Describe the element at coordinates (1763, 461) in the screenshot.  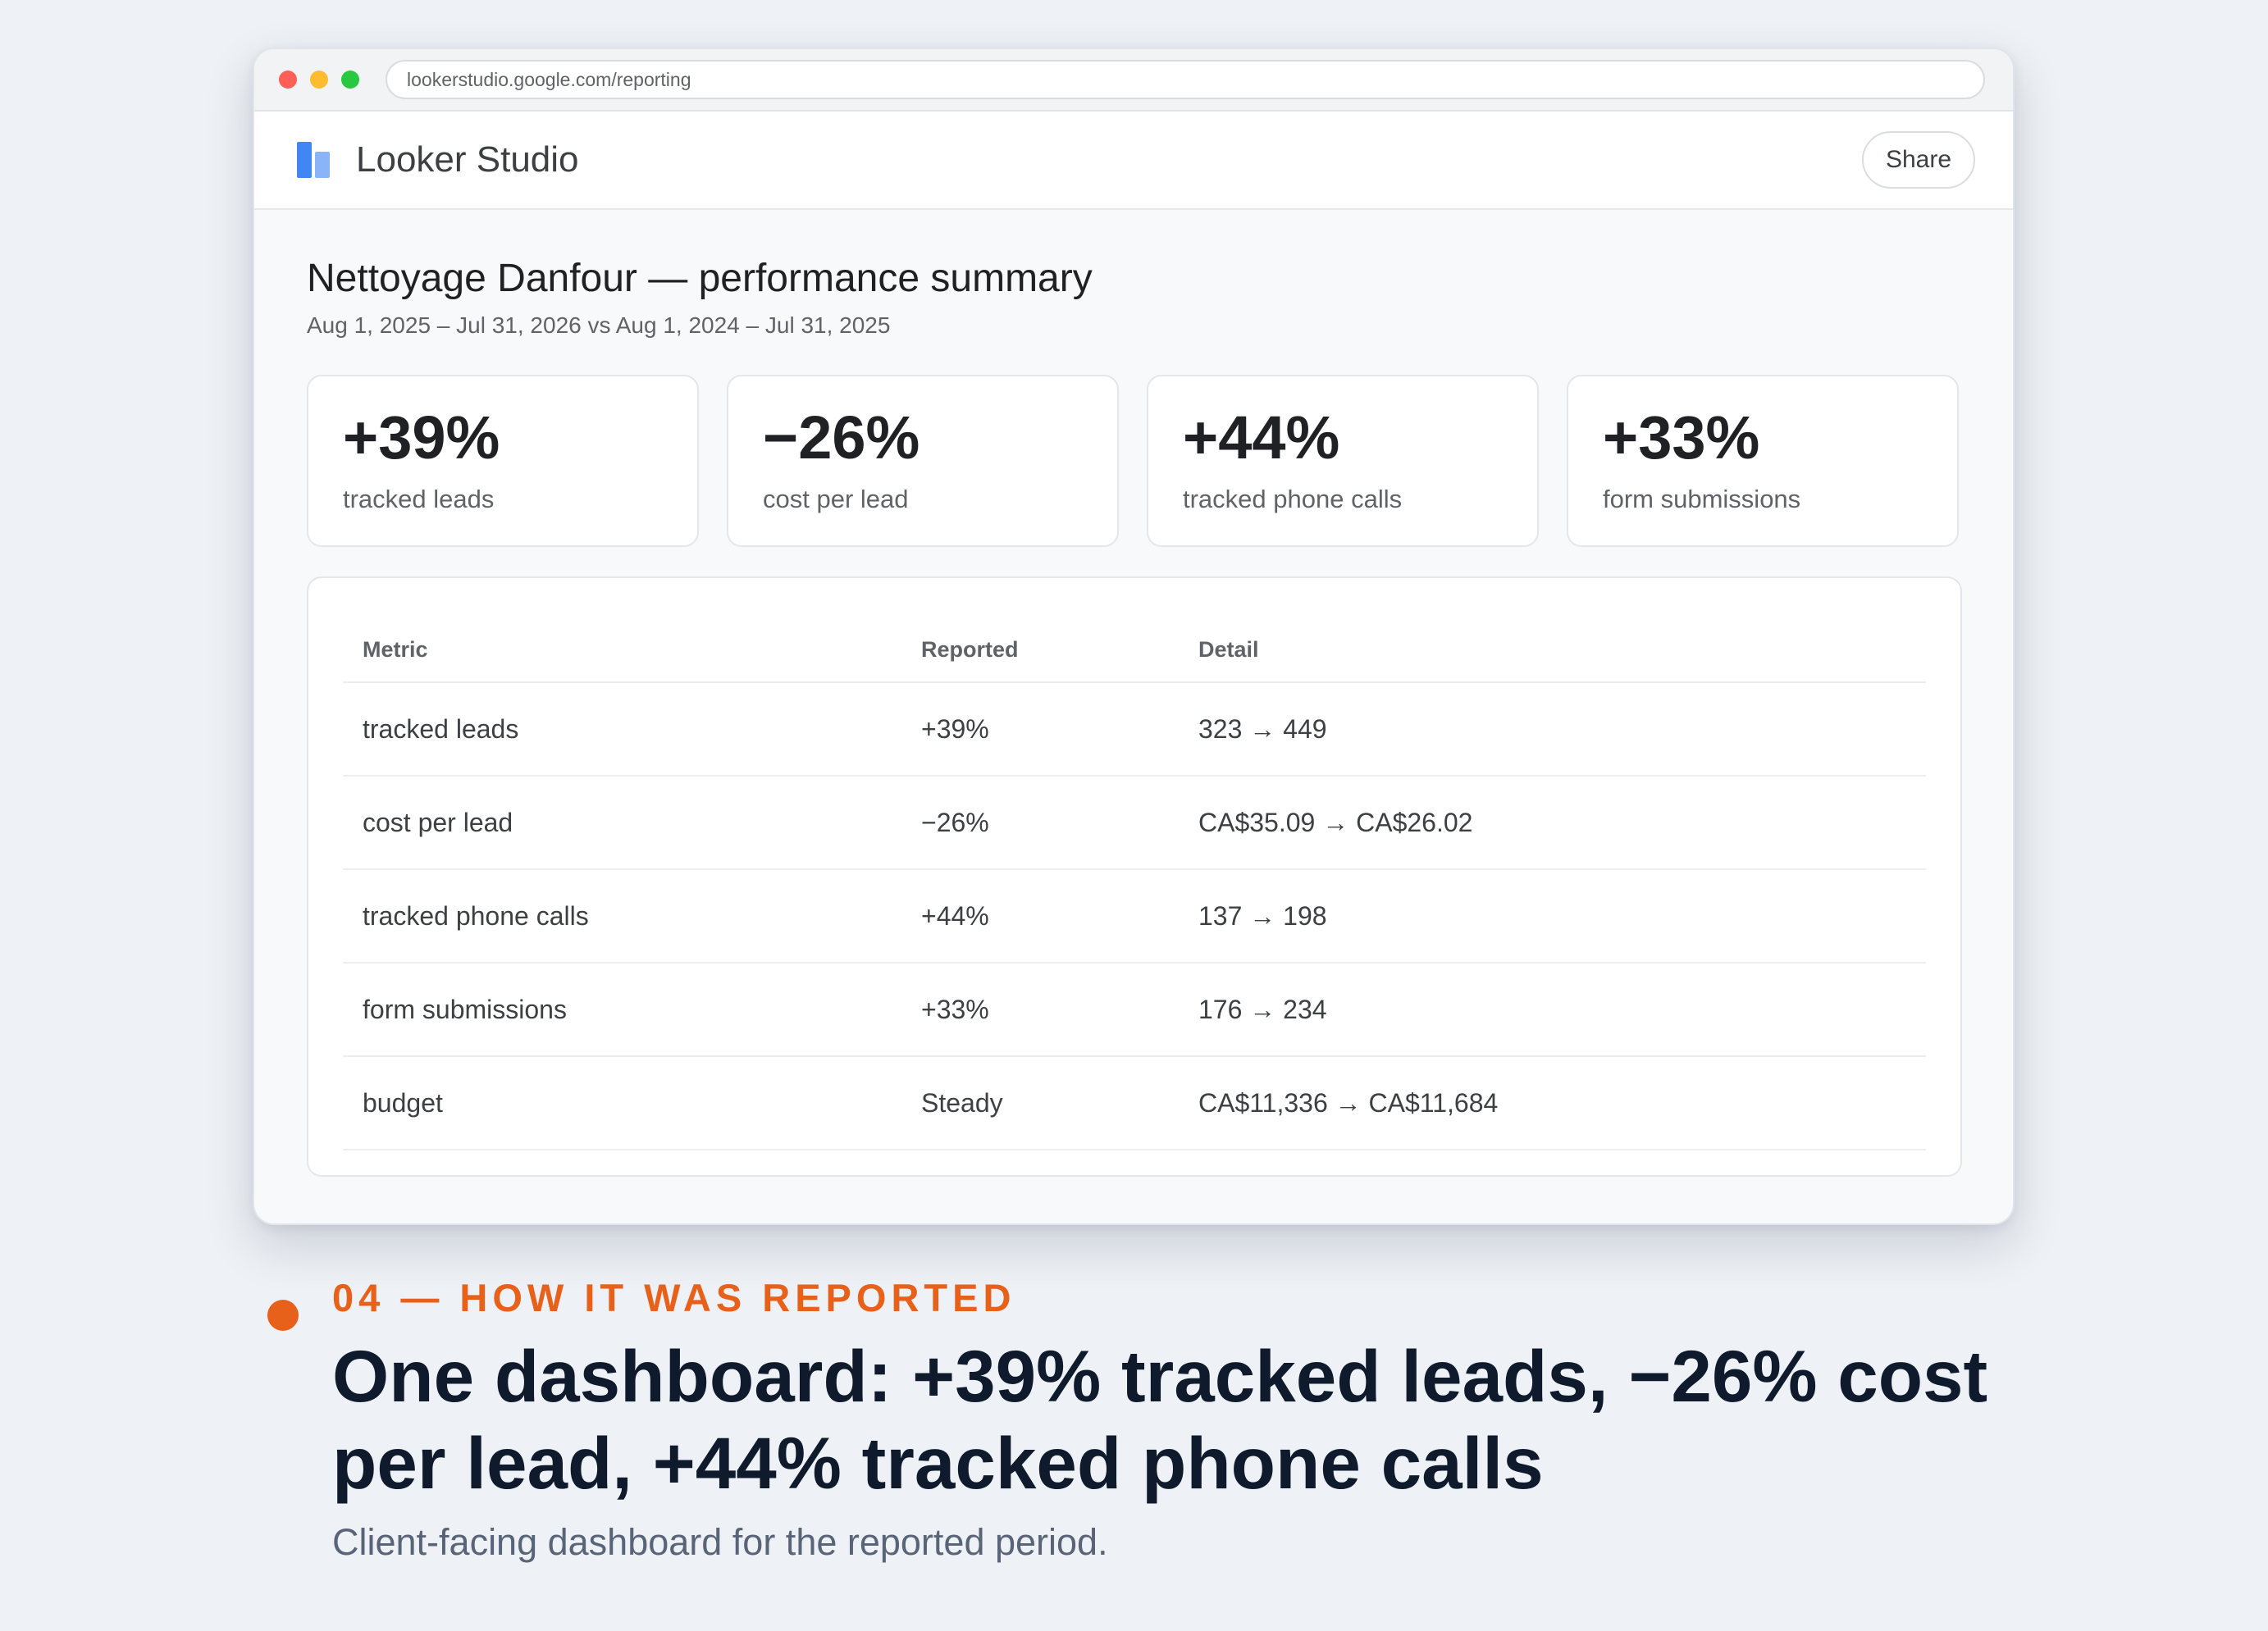
I see `kpi-card-form-submissions: +33% form submissions` at that location.